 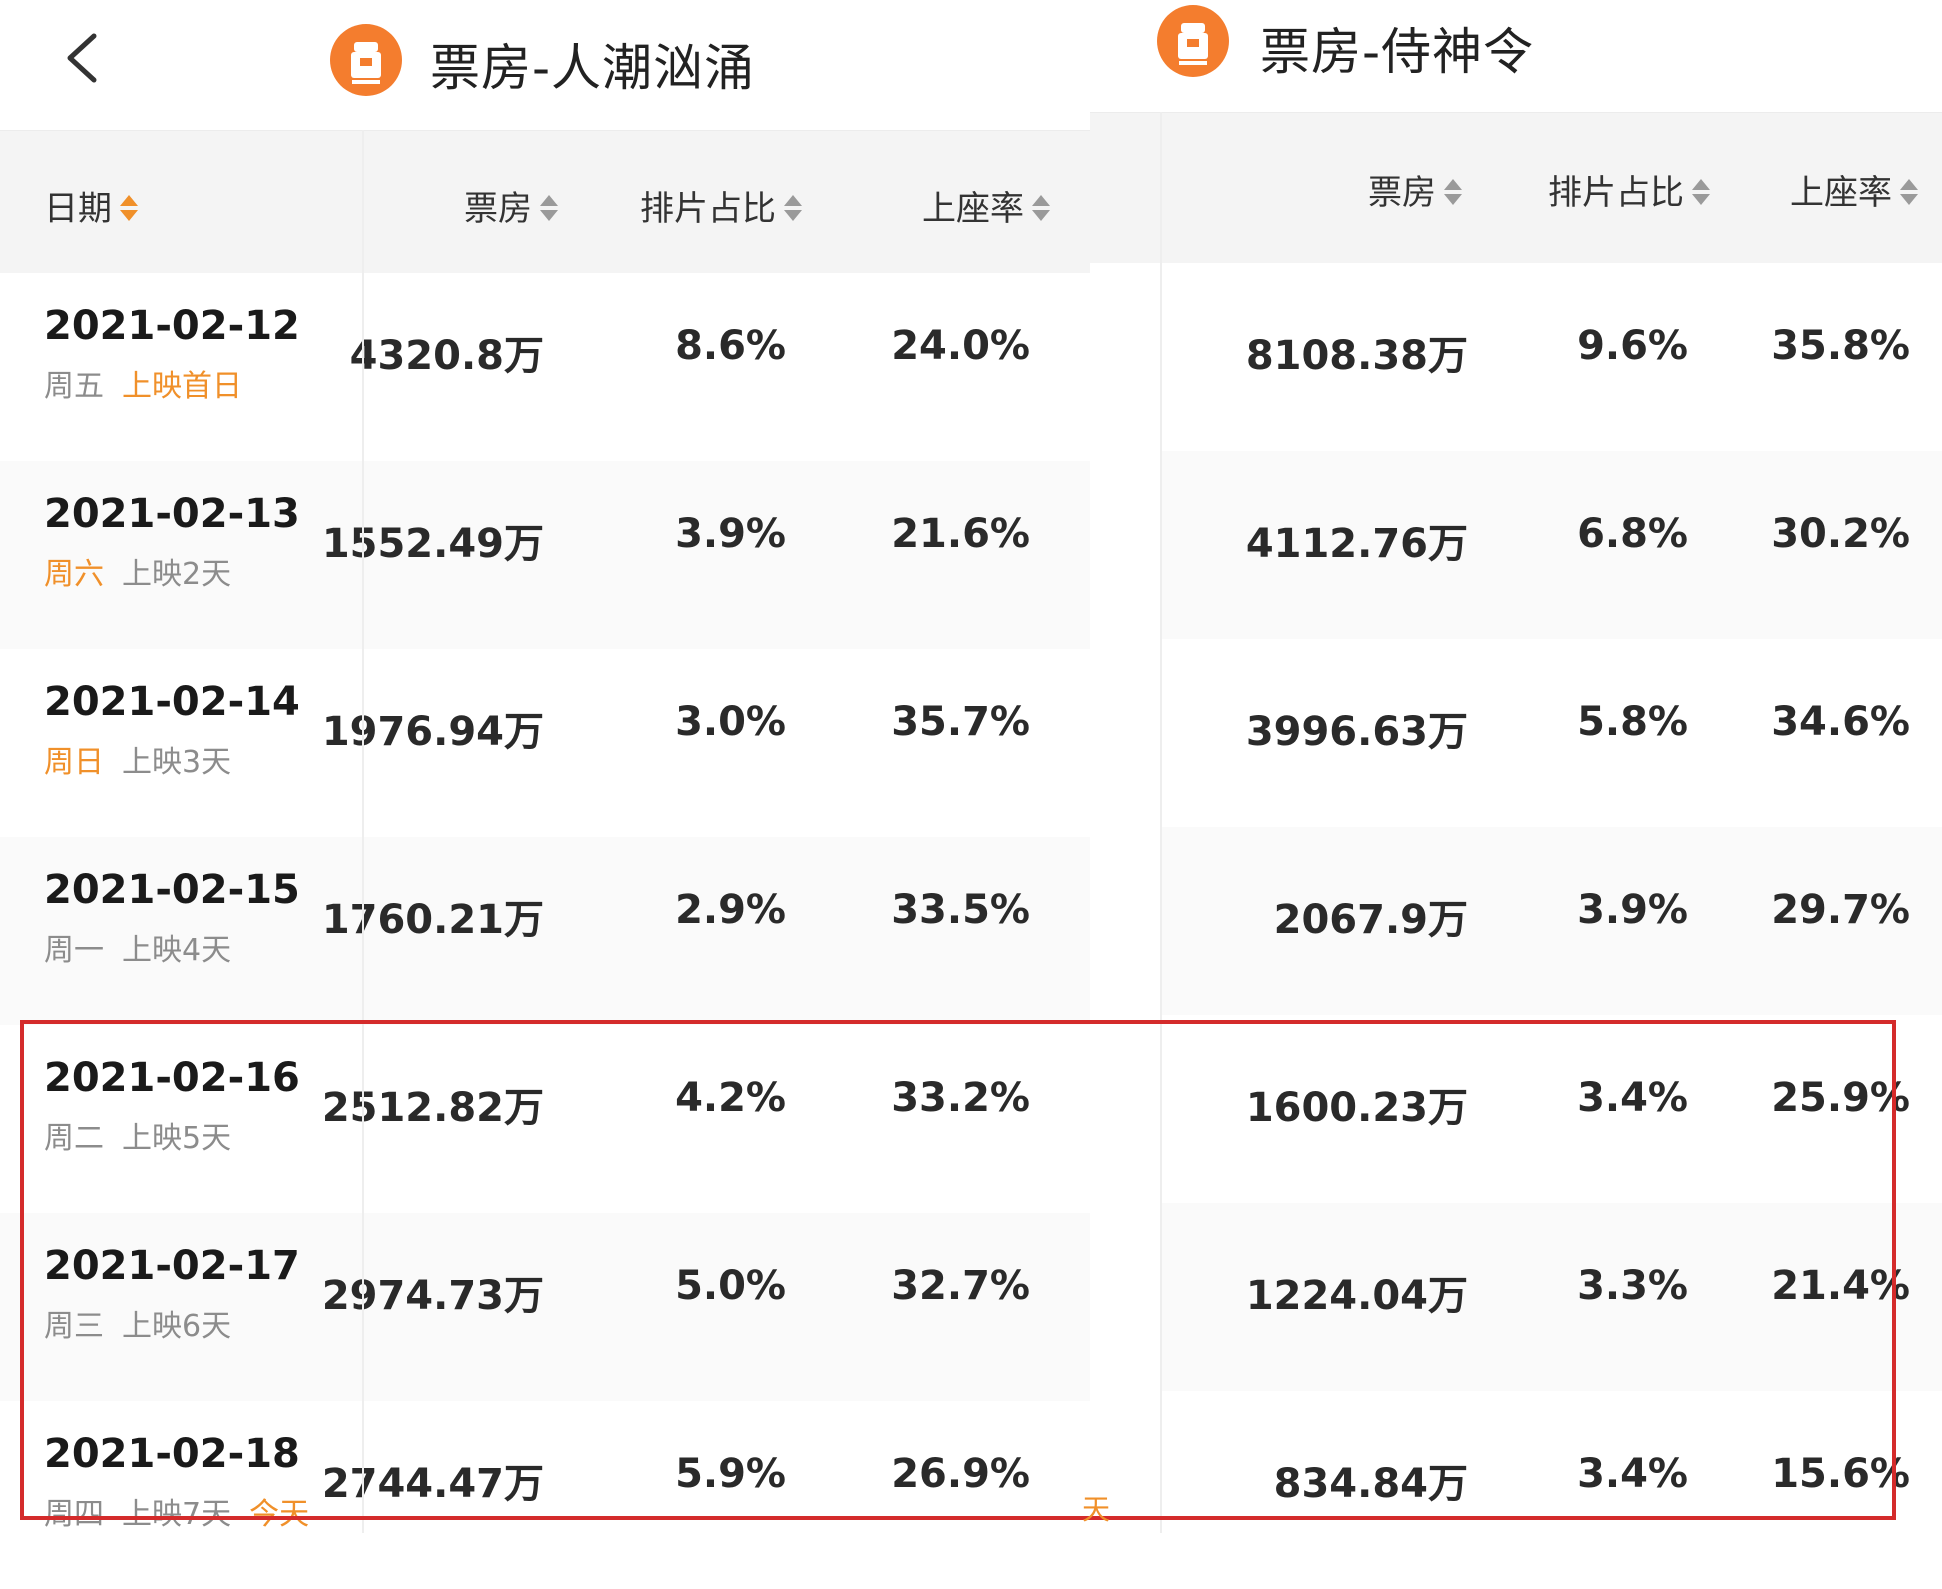 What do you see at coordinates (185, 1511) in the screenshot?
I see `date-subtitle: 周四 上映7天 今天` at bounding box center [185, 1511].